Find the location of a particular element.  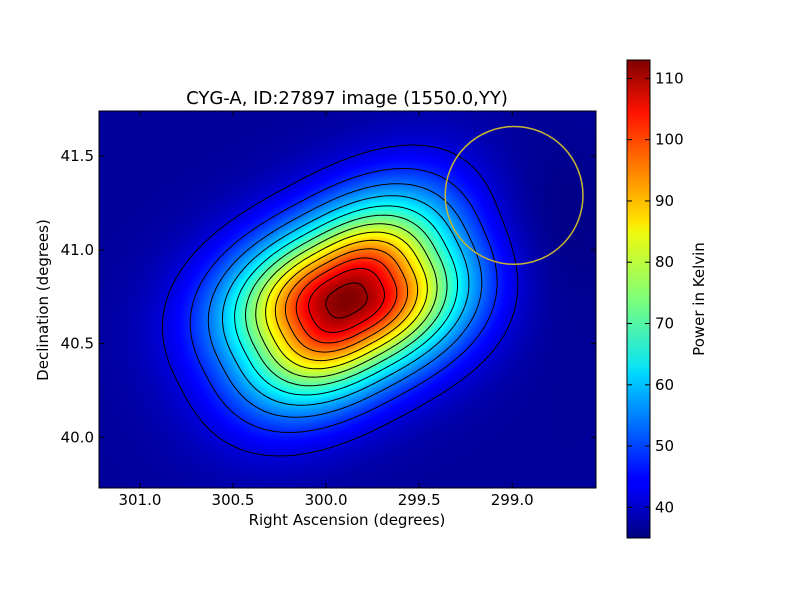

y-tick-label: 41.0 is located at coordinates (77, 250).